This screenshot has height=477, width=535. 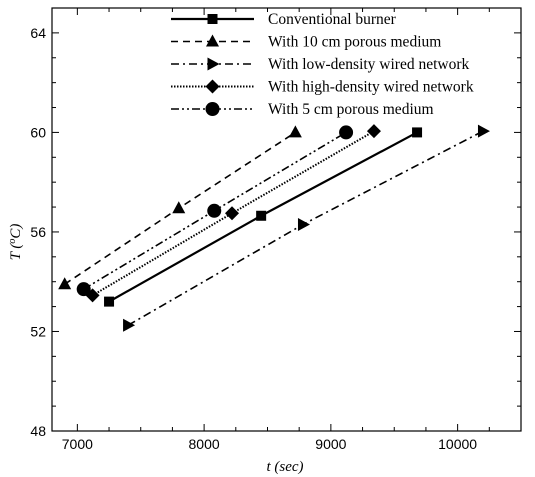 I want to click on y-tick-label: 60, so click(x=38, y=132).